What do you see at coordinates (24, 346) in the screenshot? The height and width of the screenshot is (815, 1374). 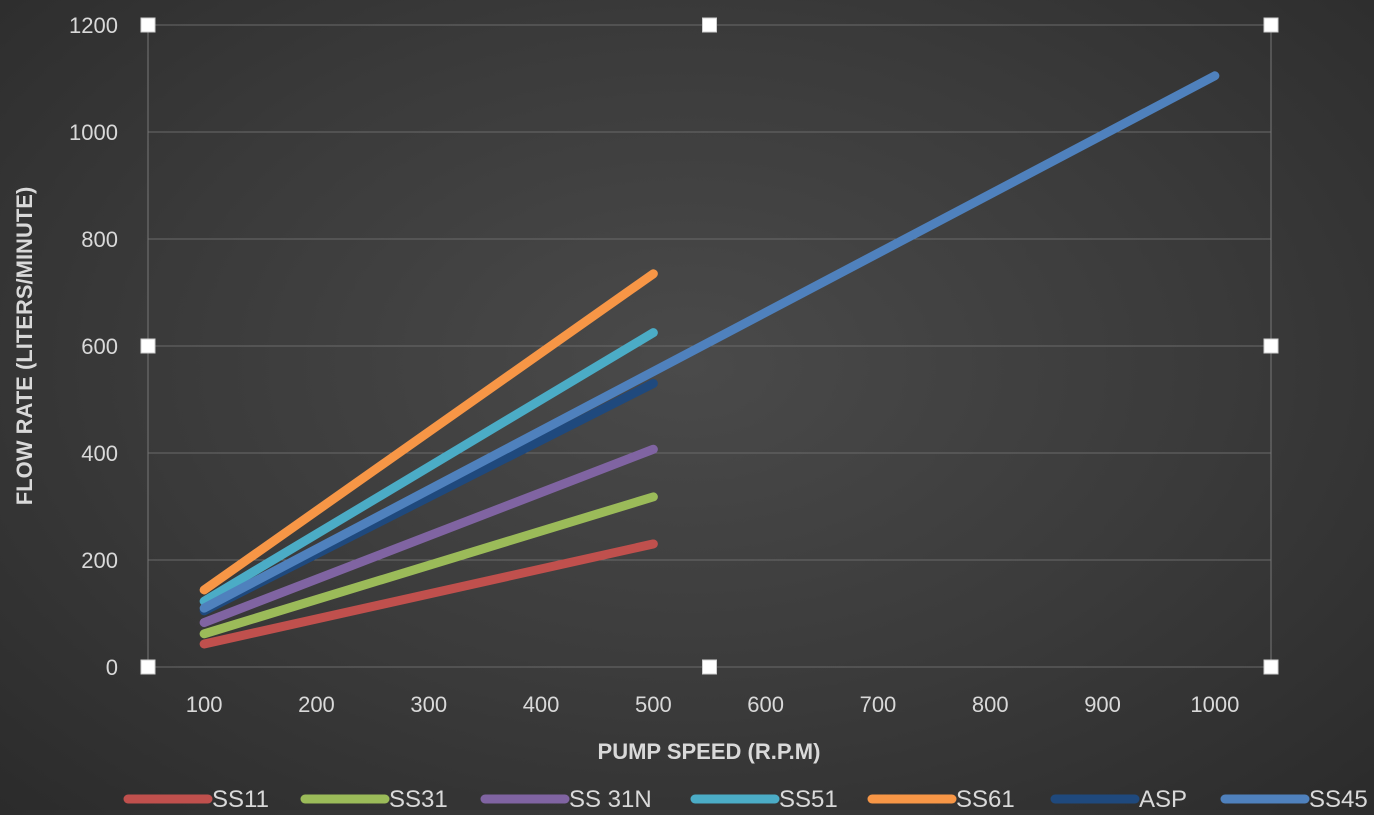 I see `y-axis-title: FLOW RATE (LITERS/MINUTE)` at bounding box center [24, 346].